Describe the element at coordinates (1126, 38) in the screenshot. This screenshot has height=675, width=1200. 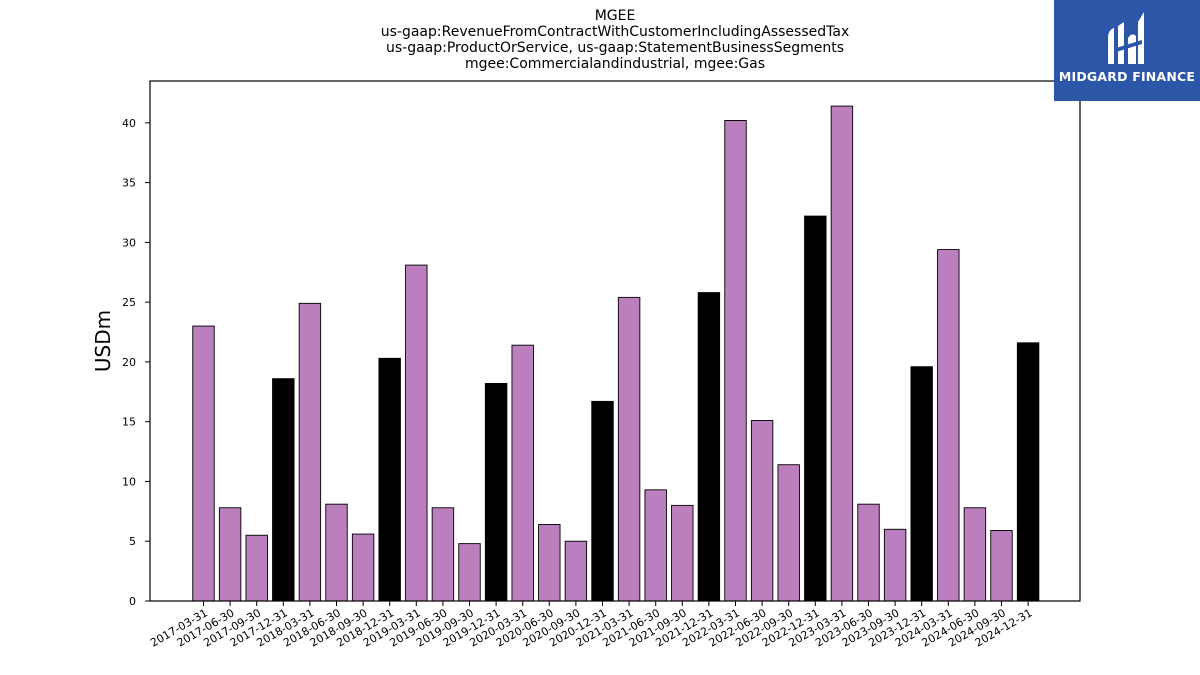
I see `logo-mark-icon` at that location.